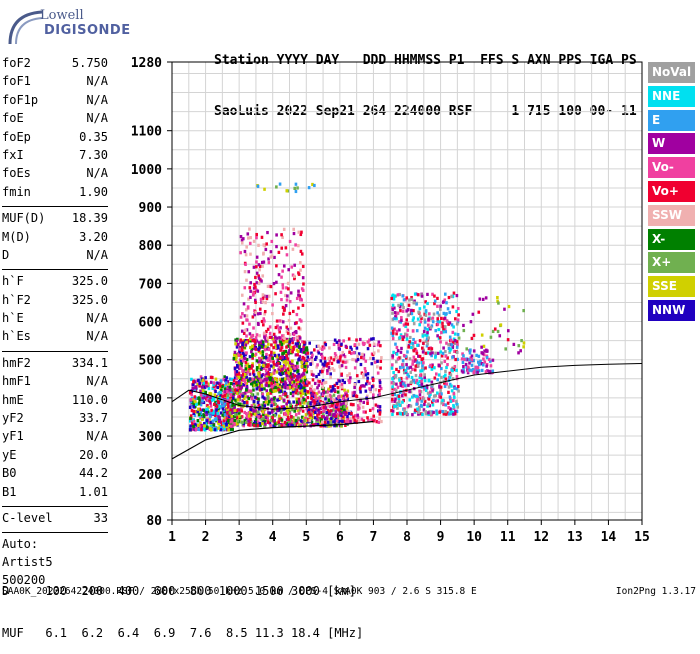  Describe the element at coordinates (55, 520) in the screenshot. I see `param-row-clevel: C-level 33` at that location.